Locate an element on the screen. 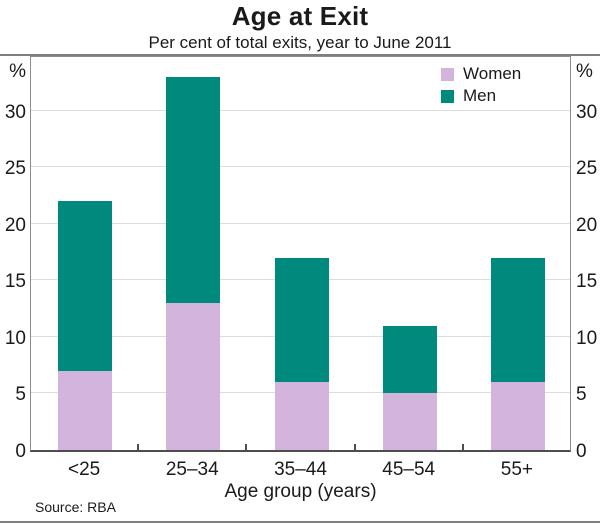 The height and width of the screenshot is (524, 600). legend: Women Men is located at coordinates (481, 85).